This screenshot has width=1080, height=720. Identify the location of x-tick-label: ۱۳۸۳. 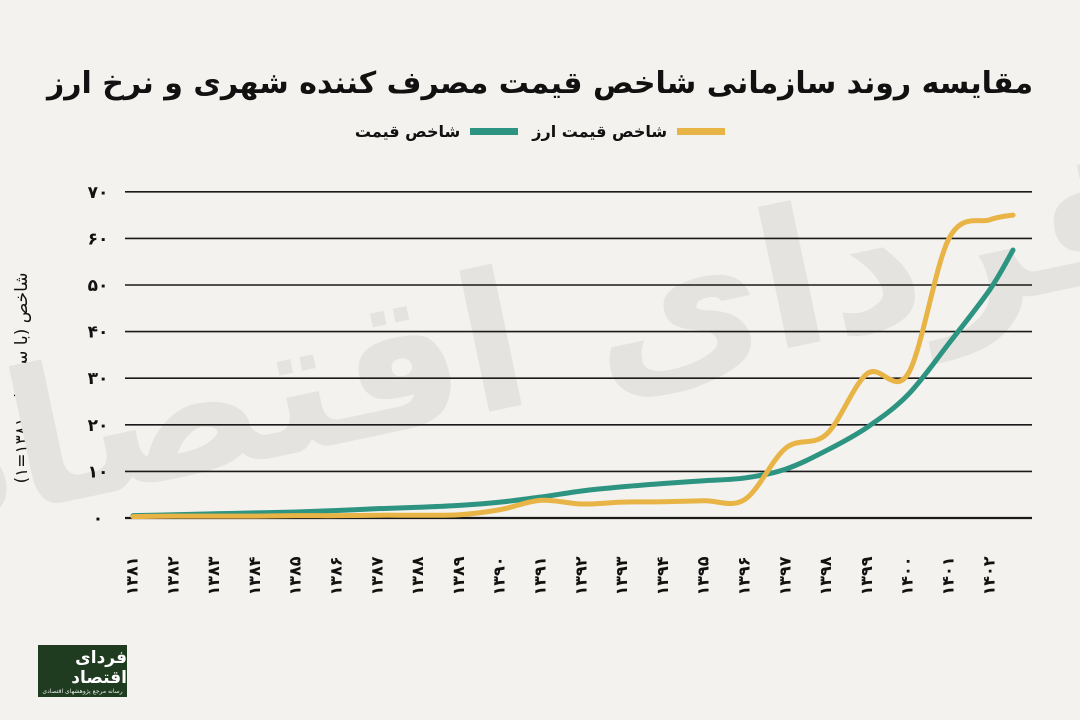
(213, 575).